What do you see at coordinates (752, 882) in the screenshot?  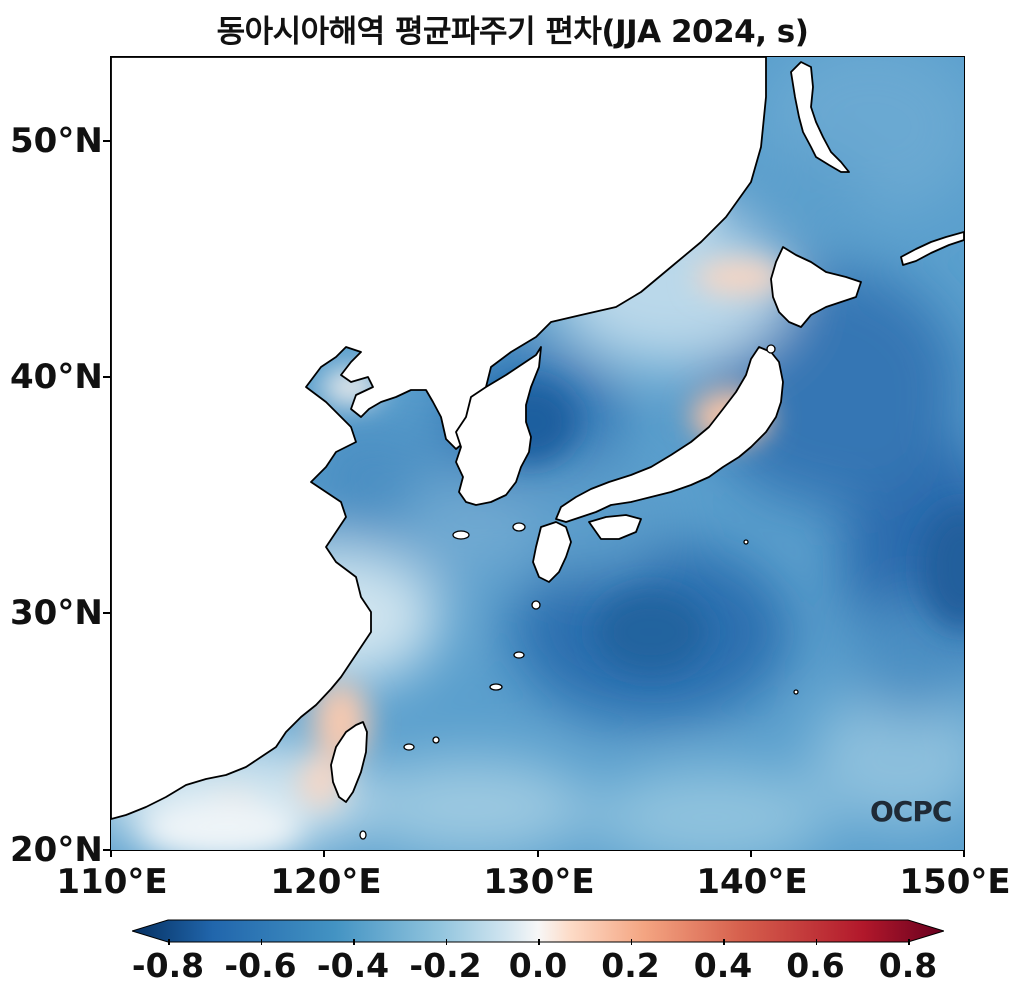 I see `lon-tick-label: 140°E` at bounding box center [752, 882].